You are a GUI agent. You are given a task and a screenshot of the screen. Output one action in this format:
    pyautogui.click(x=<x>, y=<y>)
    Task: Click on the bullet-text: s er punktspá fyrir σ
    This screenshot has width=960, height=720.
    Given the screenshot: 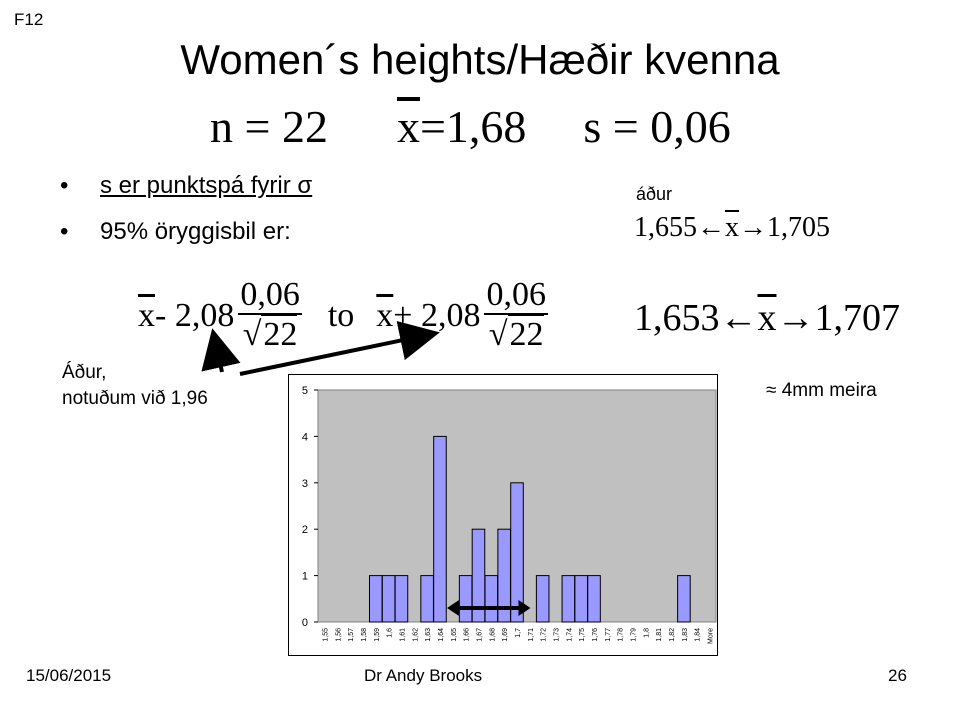 What is the action you would take?
    pyautogui.click(x=206, y=185)
    